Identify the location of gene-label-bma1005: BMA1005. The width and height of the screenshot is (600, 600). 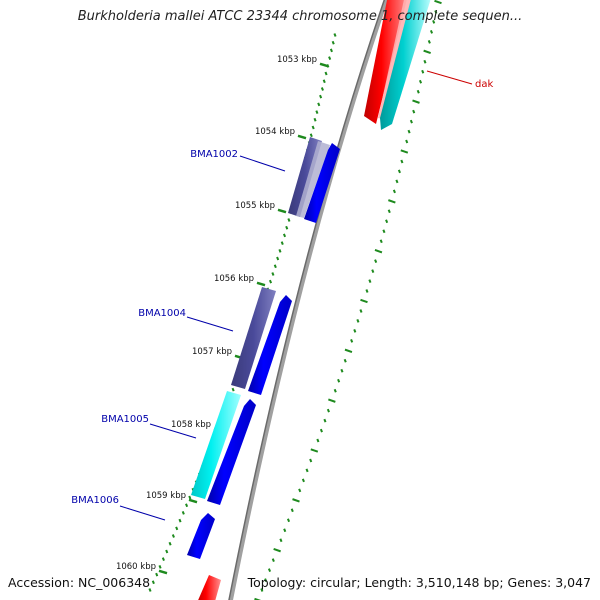
(125, 419).